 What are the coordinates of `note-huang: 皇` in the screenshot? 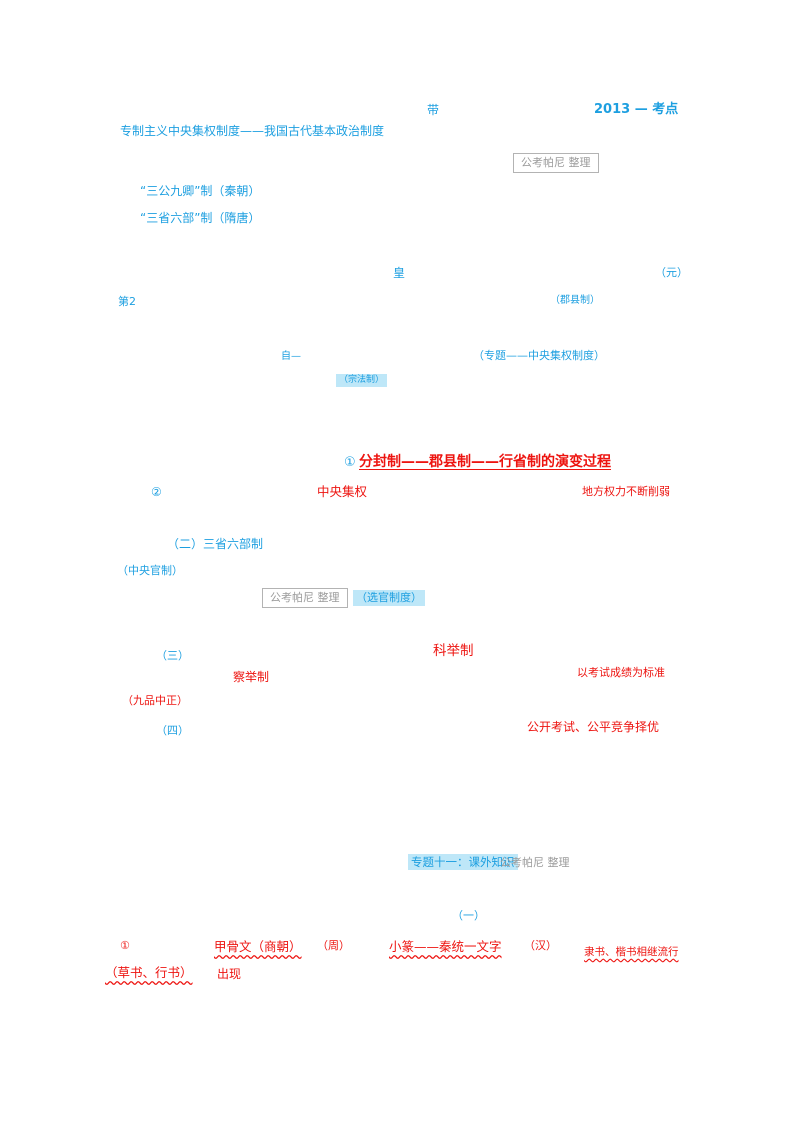 It's located at (399, 273).